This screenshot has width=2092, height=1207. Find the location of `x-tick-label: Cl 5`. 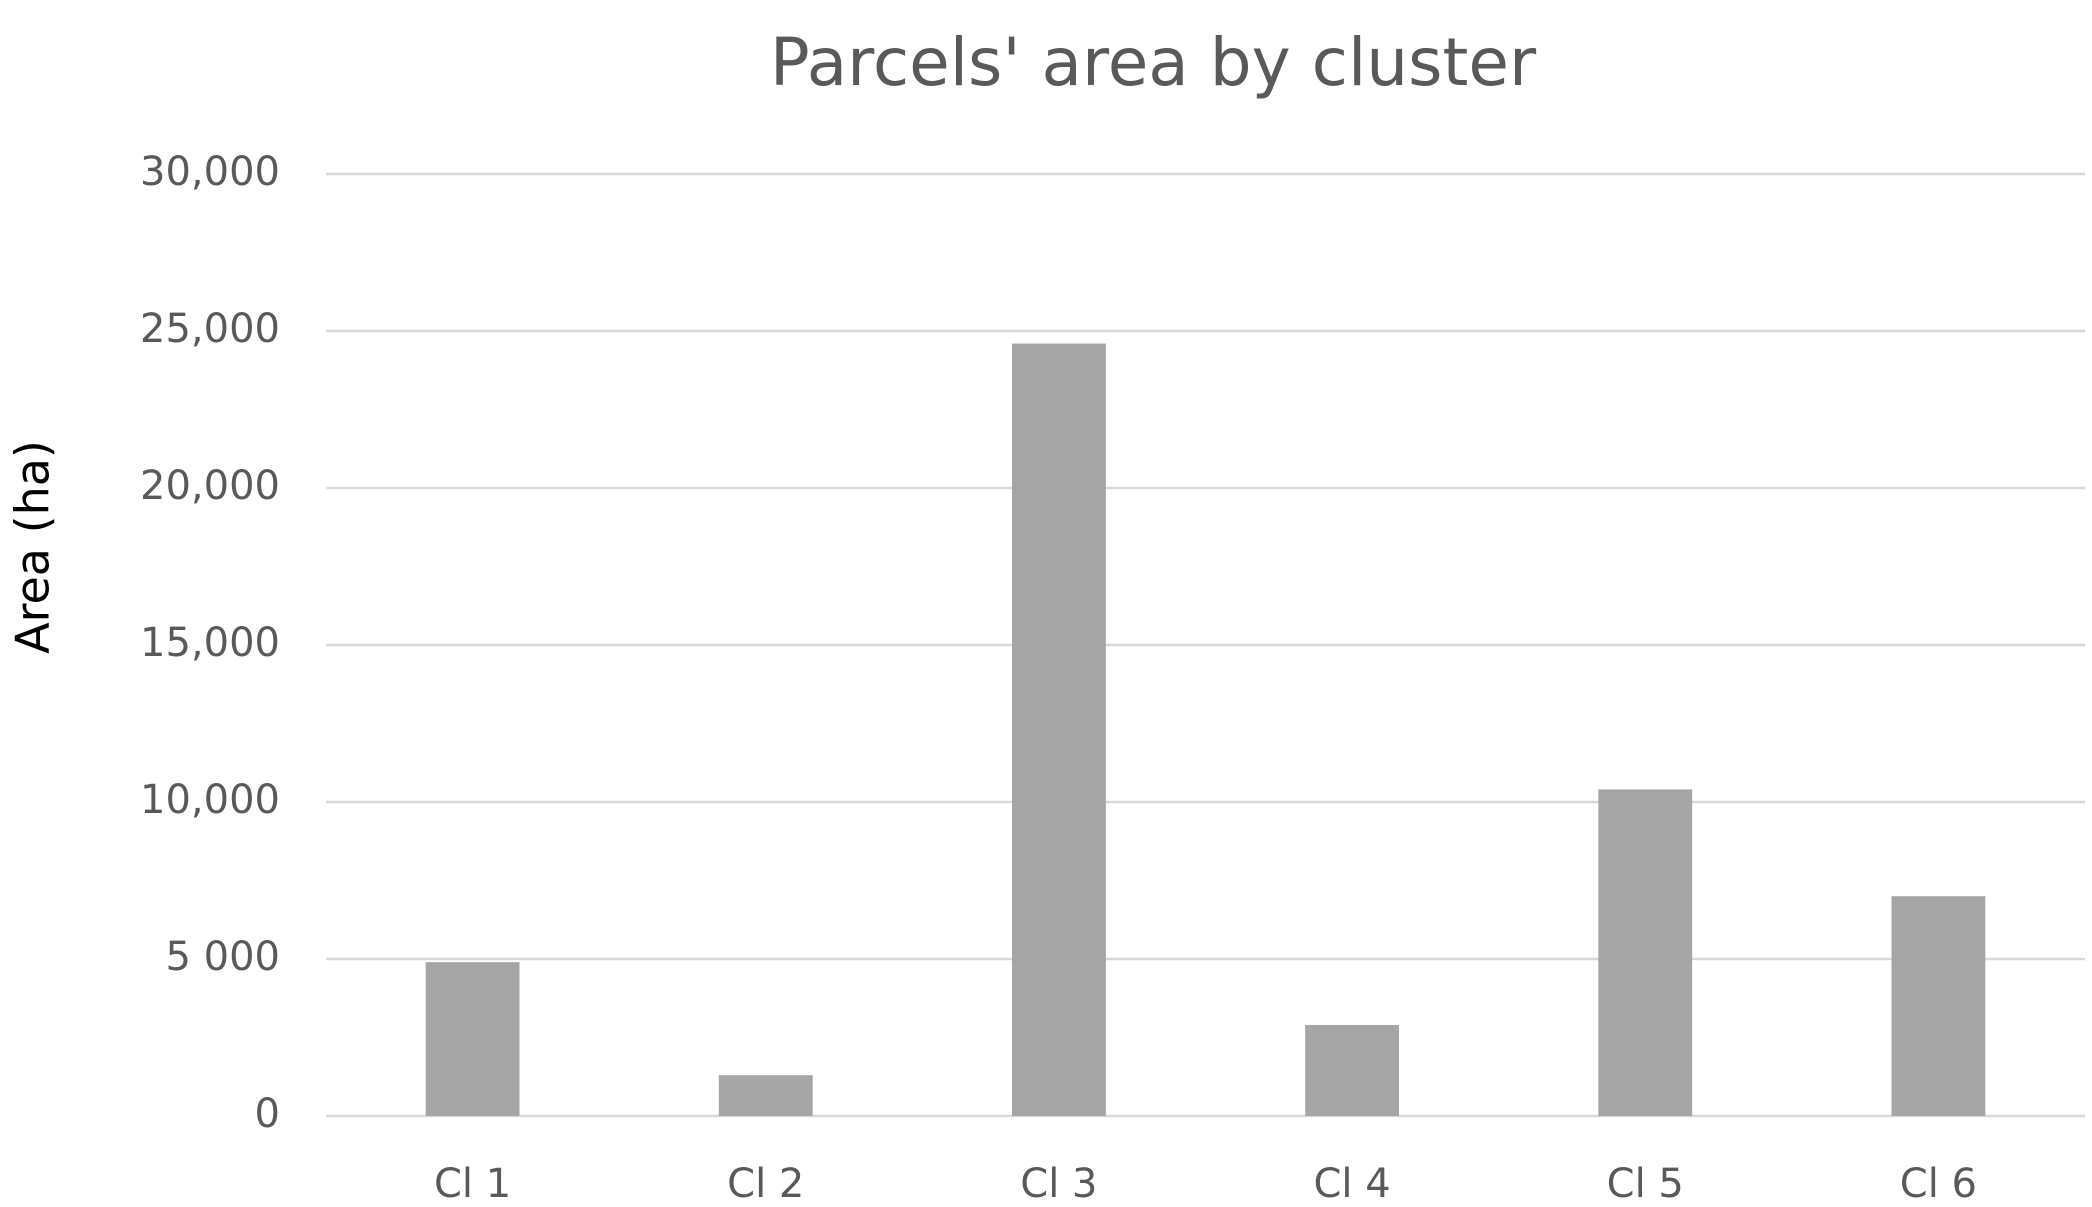

x-tick-label: Cl 5 is located at coordinates (1645, 1184).